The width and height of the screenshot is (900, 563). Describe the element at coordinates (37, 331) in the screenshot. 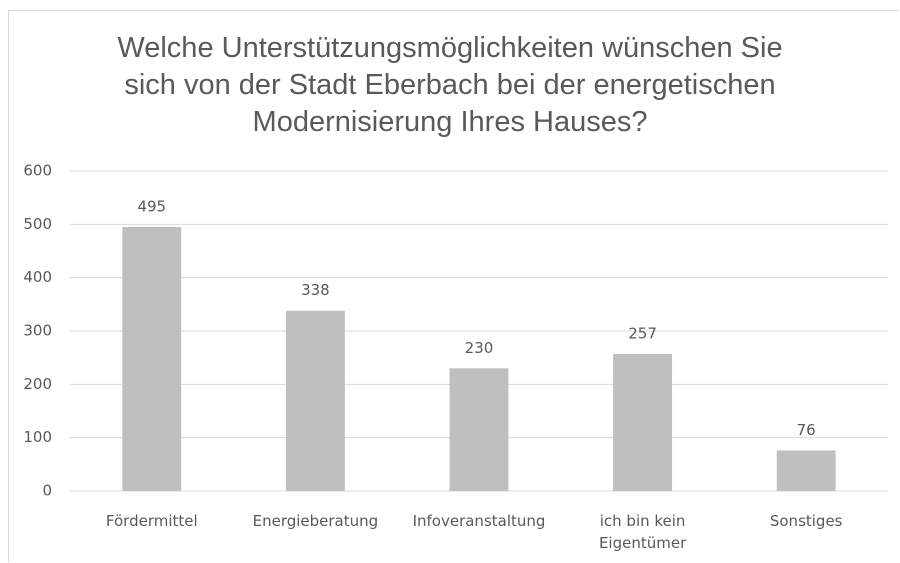

I see `y-tick-label: 300` at that location.